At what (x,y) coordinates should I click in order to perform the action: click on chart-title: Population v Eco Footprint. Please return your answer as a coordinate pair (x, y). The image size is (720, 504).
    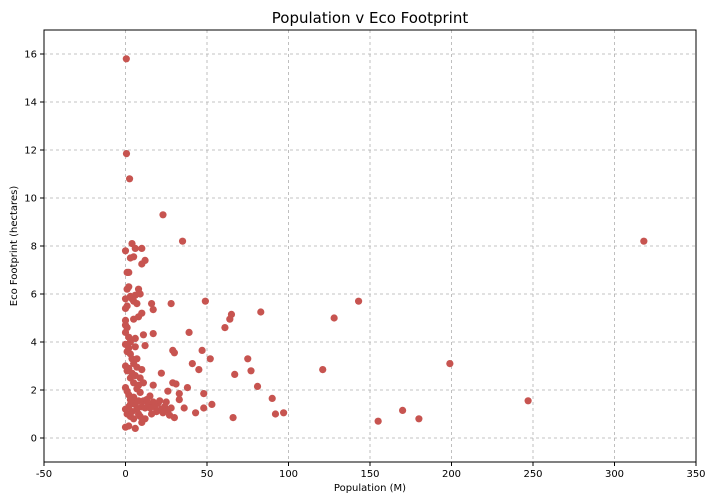
    Looking at the image, I should click on (370, 18).